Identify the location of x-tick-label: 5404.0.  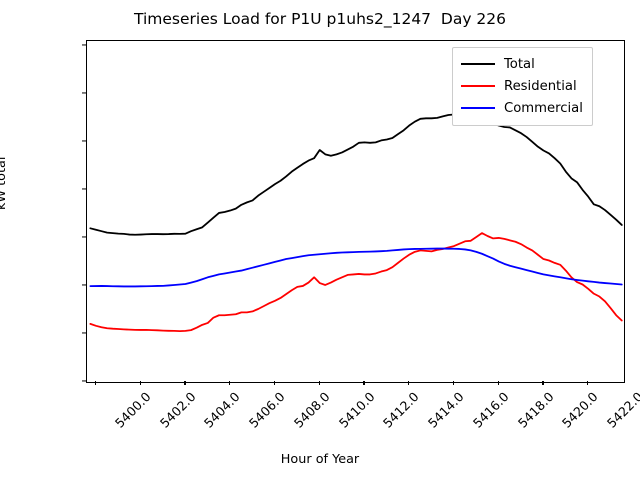
(222, 410).